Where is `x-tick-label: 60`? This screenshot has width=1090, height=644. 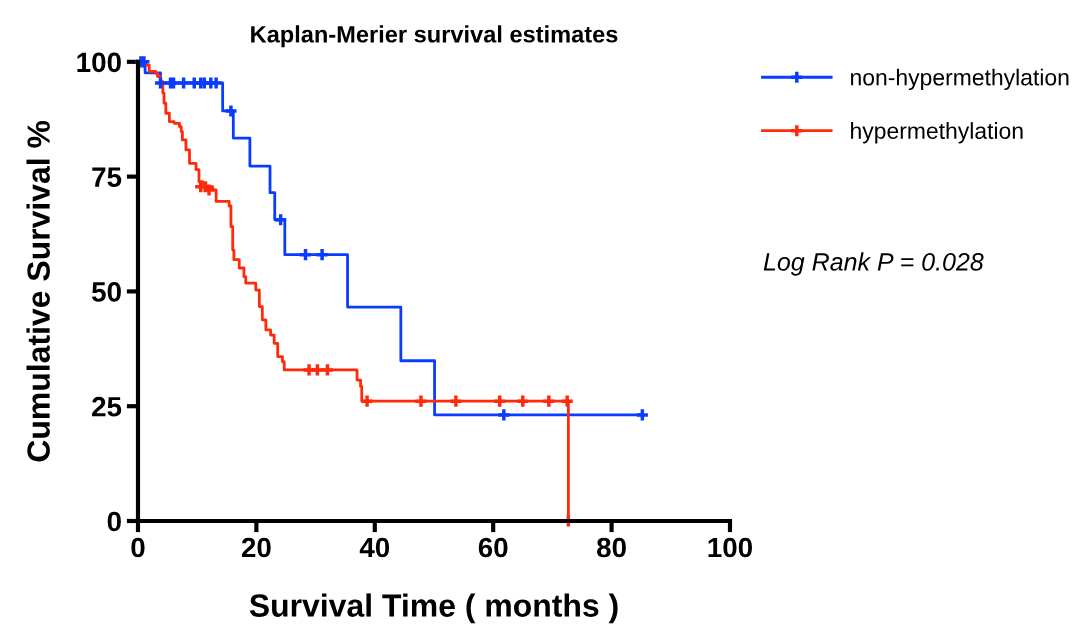
x-tick-label: 60 is located at coordinates (493, 547).